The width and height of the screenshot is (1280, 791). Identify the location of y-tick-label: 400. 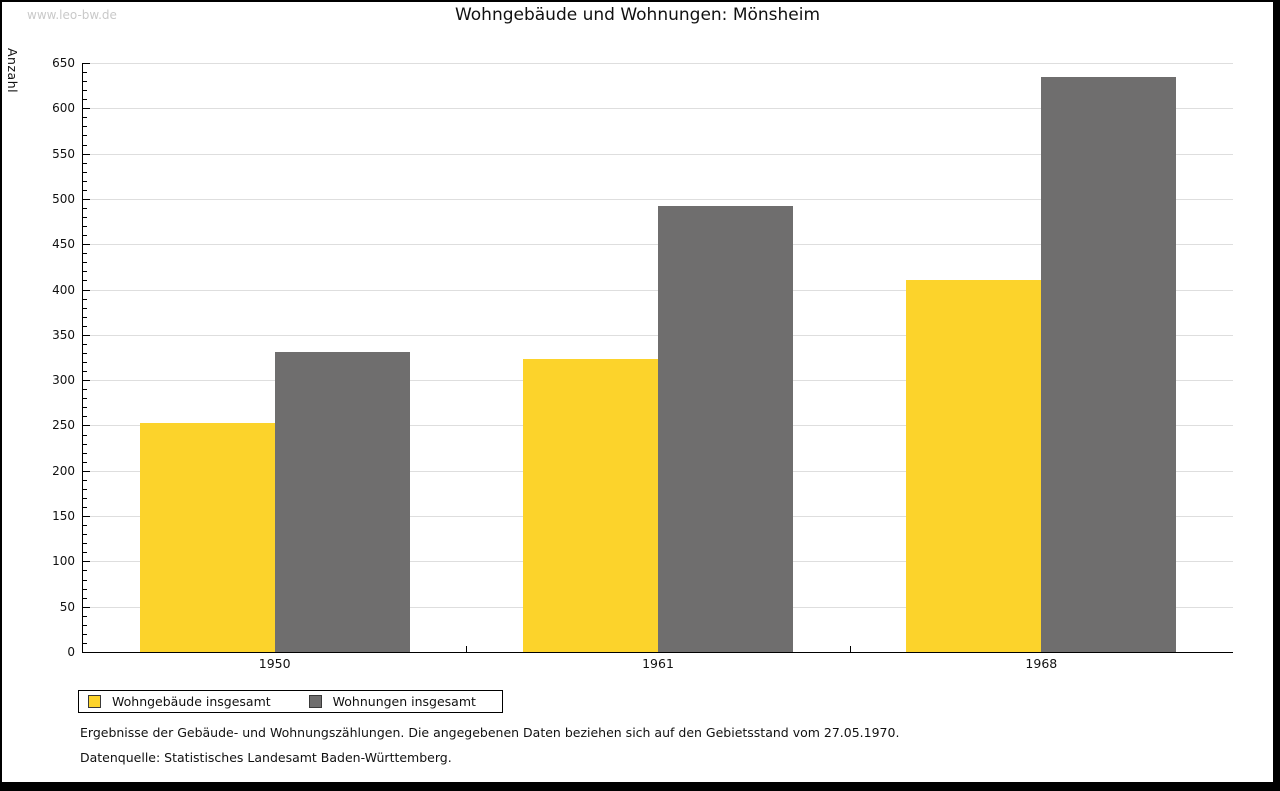
(63, 289).